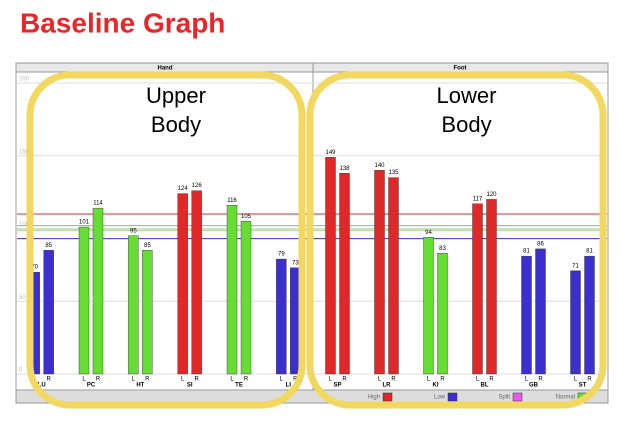 This screenshot has width=623, height=447. Describe the element at coordinates (176, 95) in the screenshot. I see `annotation: Upper` at that location.